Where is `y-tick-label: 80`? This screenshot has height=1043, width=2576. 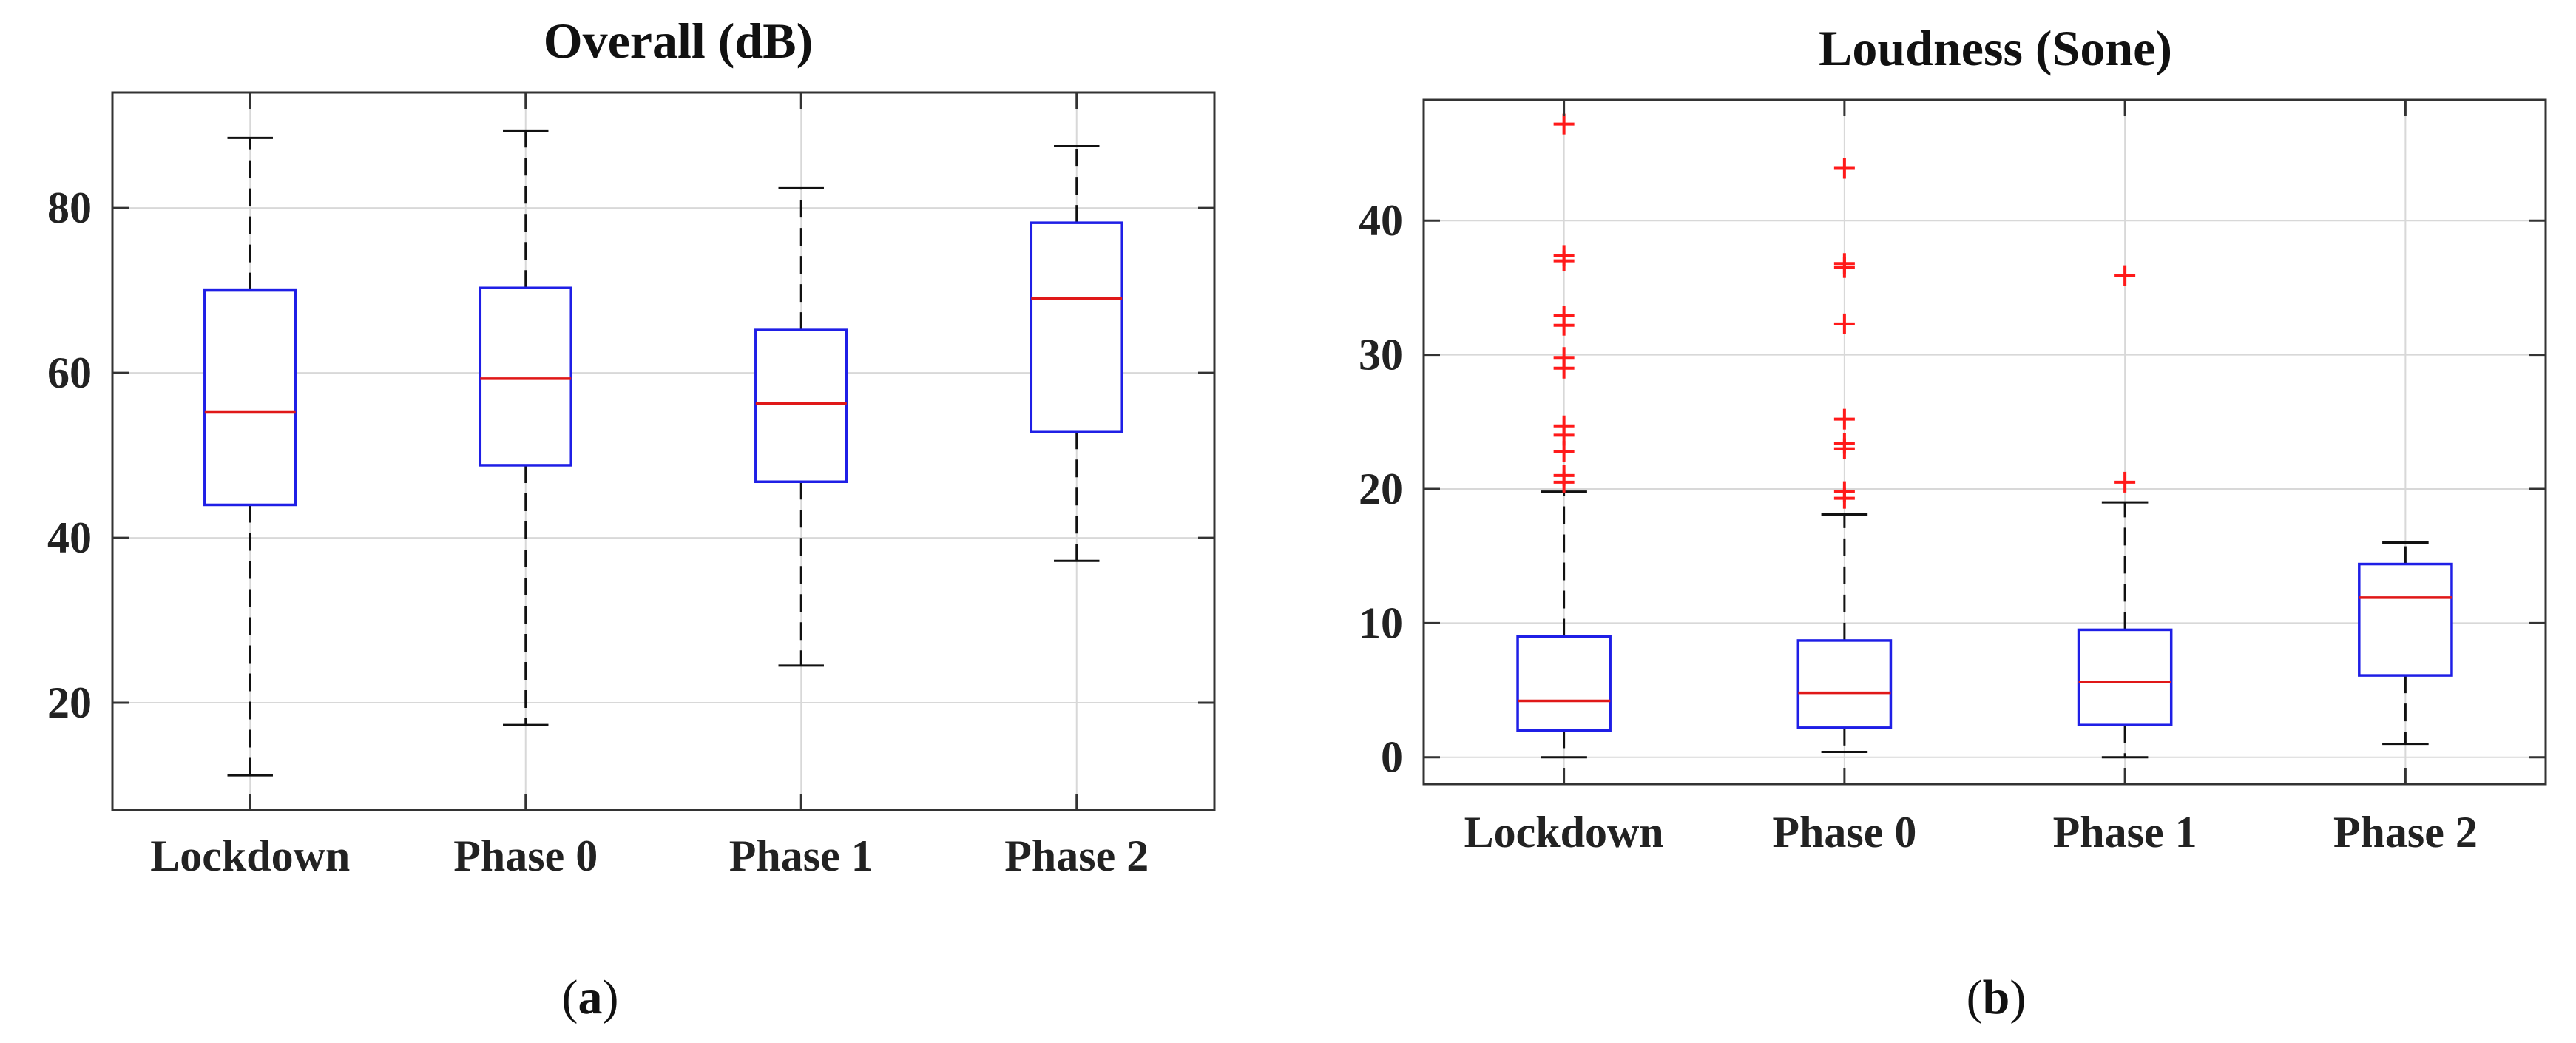 y-tick-label: 80 is located at coordinates (69, 207).